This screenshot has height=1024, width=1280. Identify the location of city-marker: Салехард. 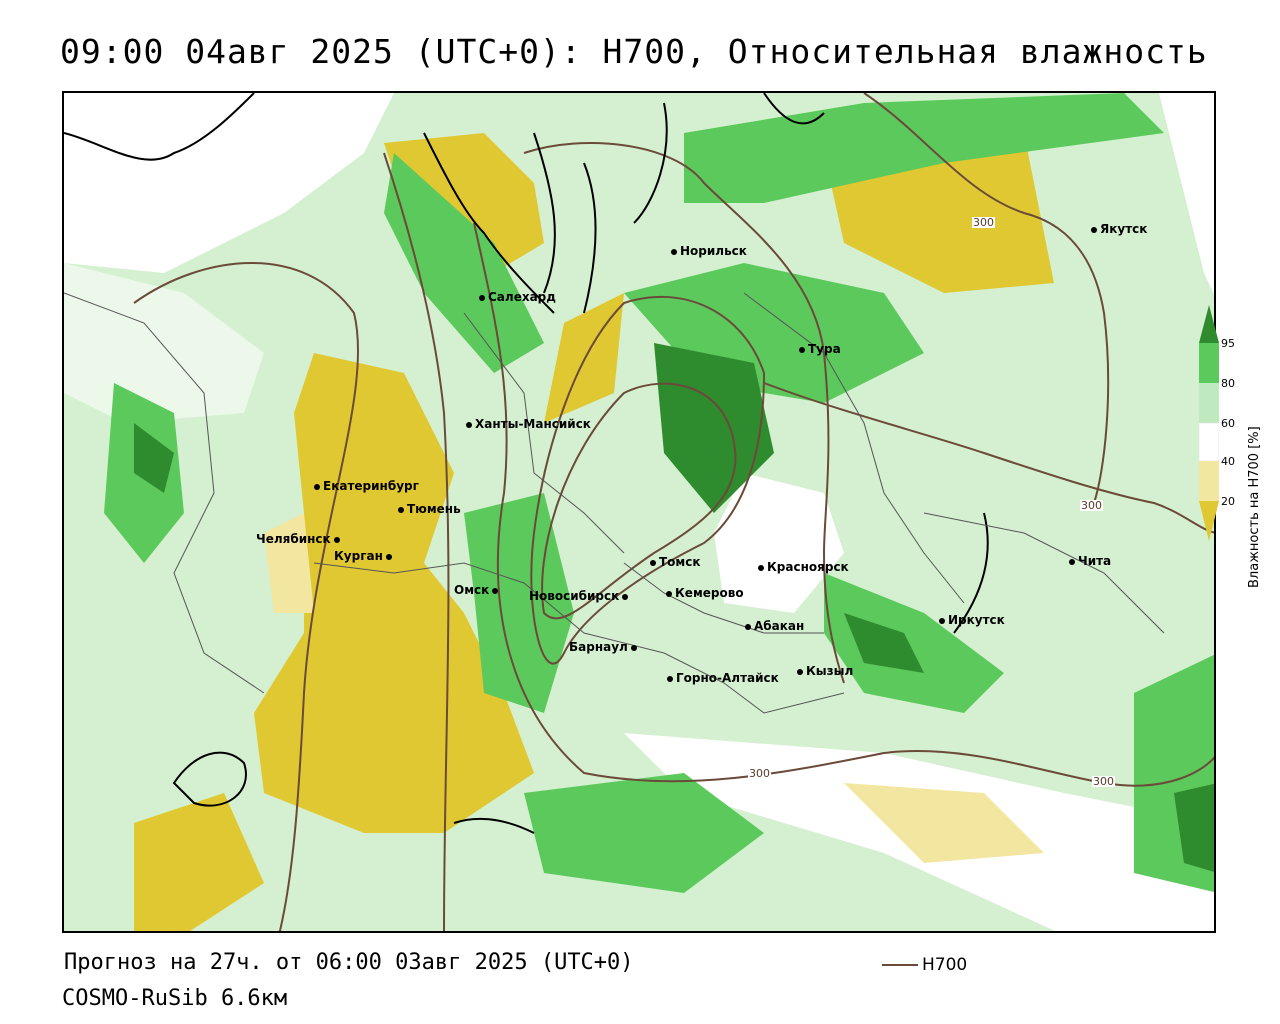
(517, 297).